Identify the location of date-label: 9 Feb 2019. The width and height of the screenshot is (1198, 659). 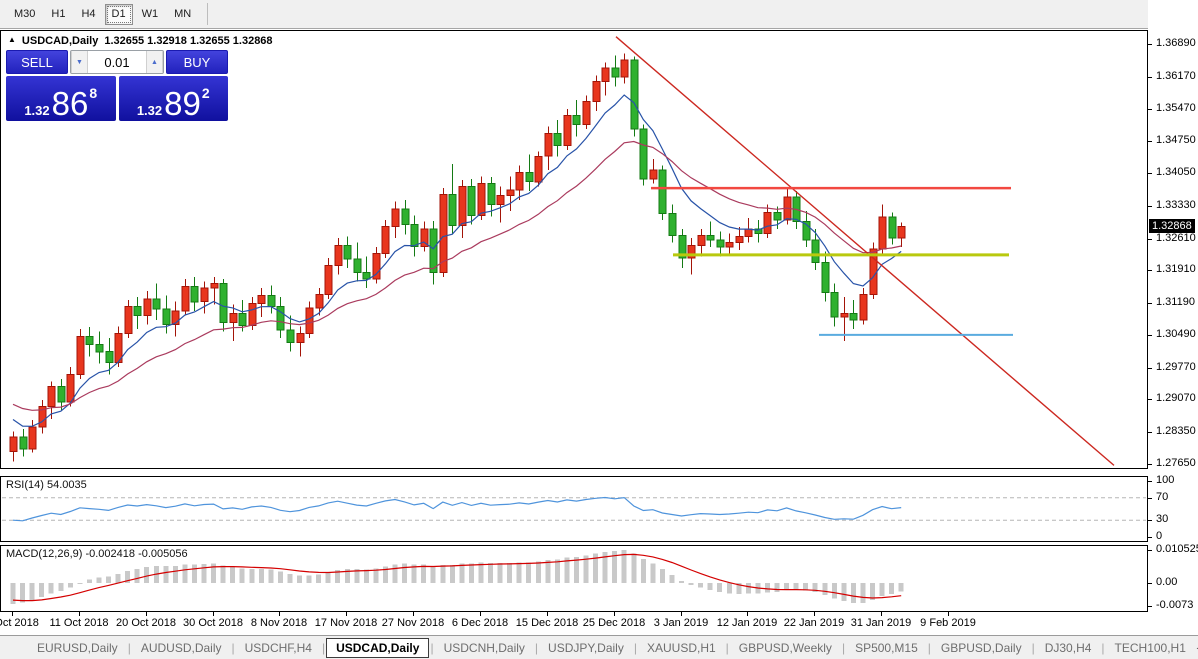
(948, 623).